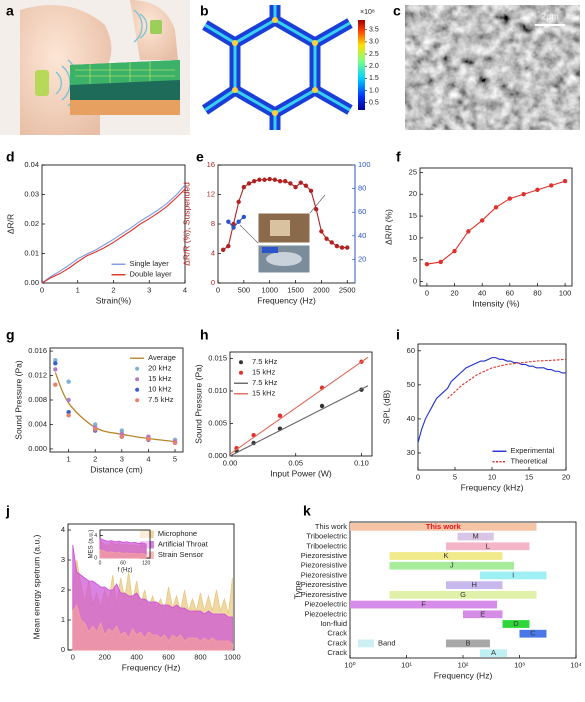 This screenshot has height=702, width=585. What do you see at coordinates (349, 664) in the screenshot?
I see `x-tick-label: 10⁰` at bounding box center [349, 664].